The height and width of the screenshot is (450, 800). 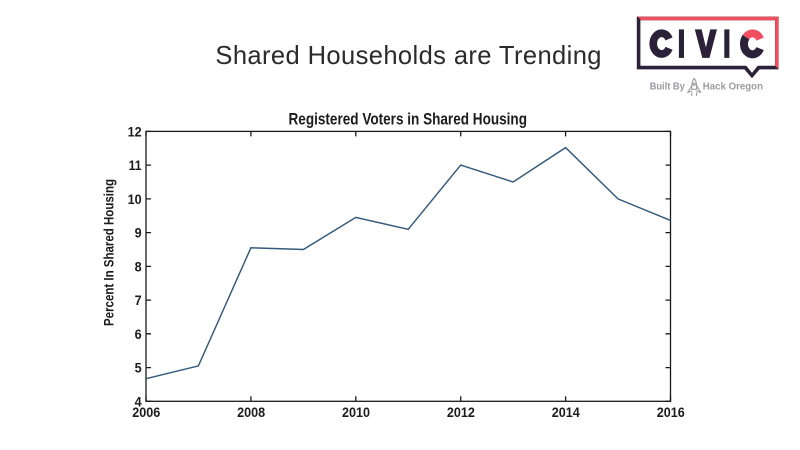 What do you see at coordinates (109, 252) in the screenshot?
I see `svg-text: Percent In Shared Housing` at bounding box center [109, 252].